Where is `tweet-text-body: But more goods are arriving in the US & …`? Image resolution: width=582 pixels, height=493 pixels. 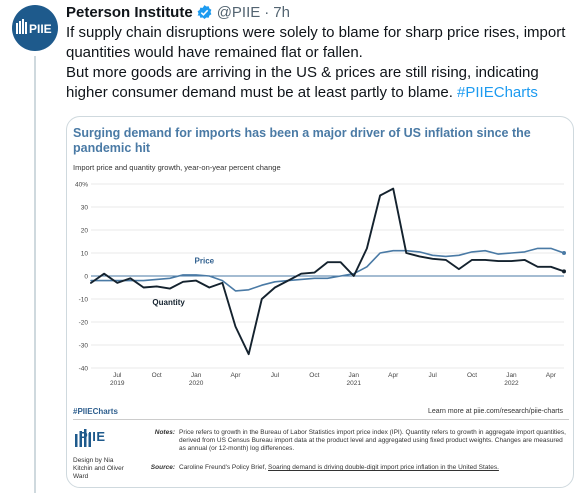
tweet-text-body: But more goods are arriving in the US & … is located at coordinates (302, 82).